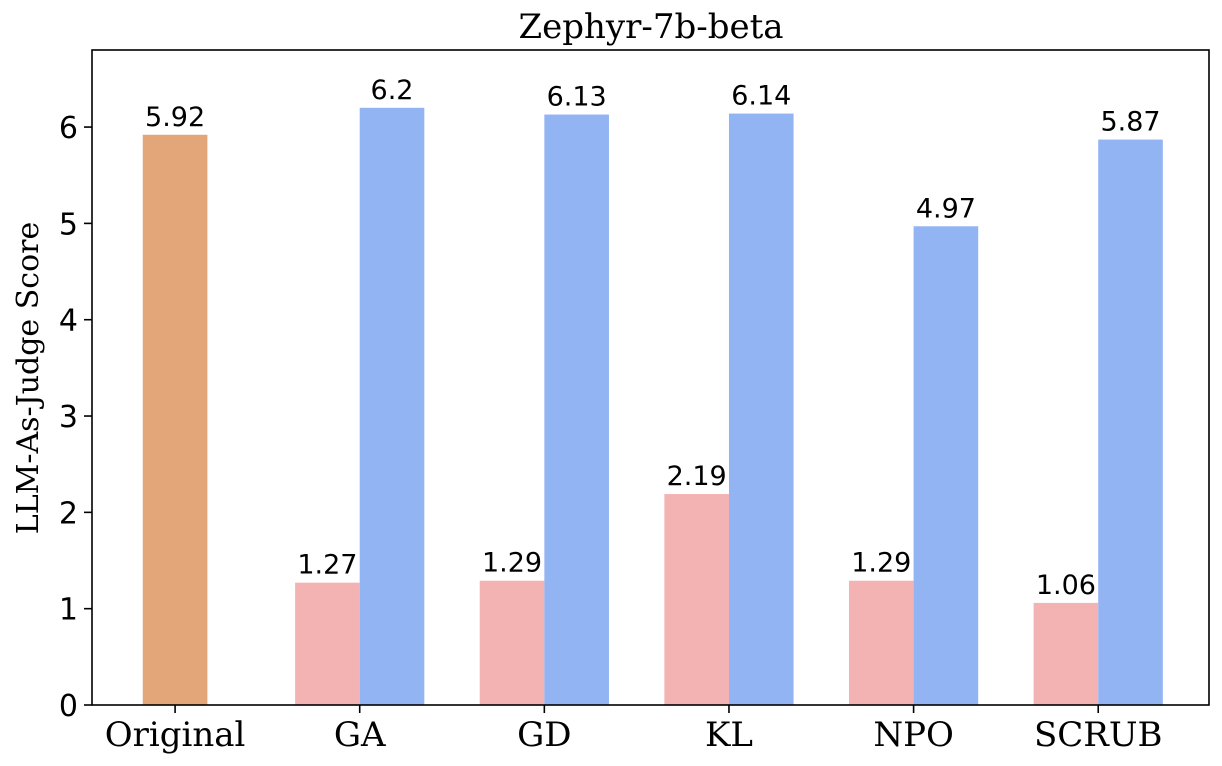 This screenshot has height=766, width=1222. I want to click on y-tick-label: 0, so click(68, 706).